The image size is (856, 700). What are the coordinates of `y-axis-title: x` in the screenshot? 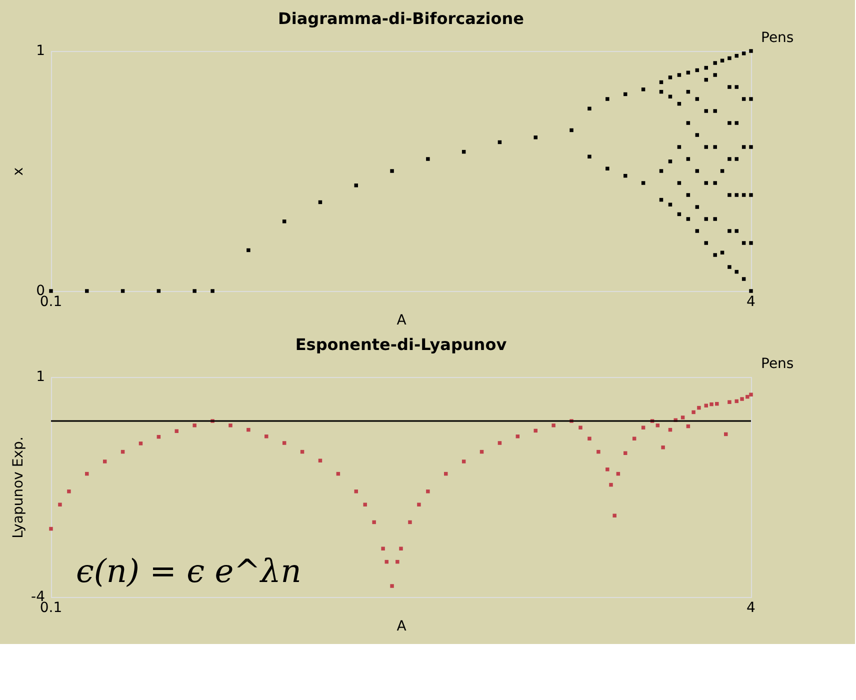 It's located at (18, 171).